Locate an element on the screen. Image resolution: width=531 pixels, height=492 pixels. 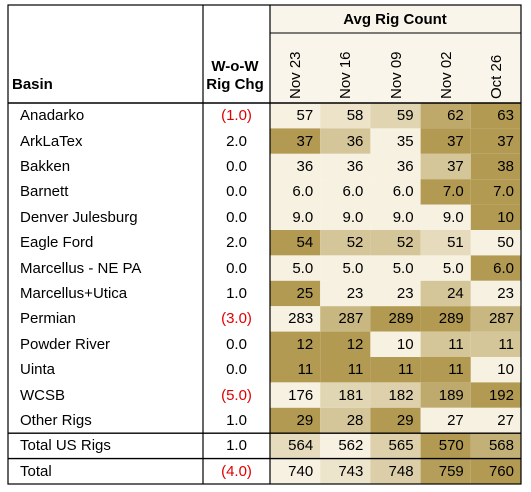
rig-count-value: 192 is located at coordinates (501, 395).